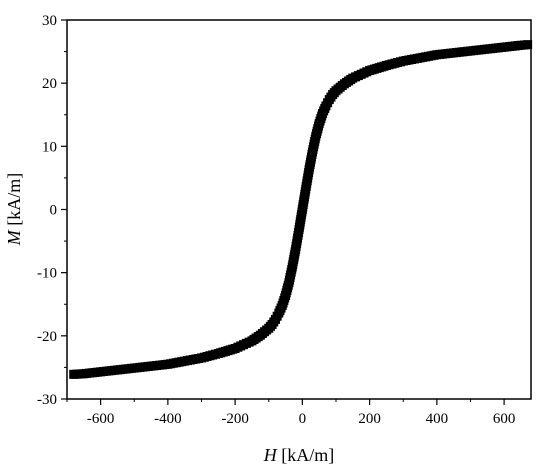 The width and height of the screenshot is (550, 473). Describe the element at coordinates (49, 21) in the screenshot. I see `y-tick-label: 30` at that location.